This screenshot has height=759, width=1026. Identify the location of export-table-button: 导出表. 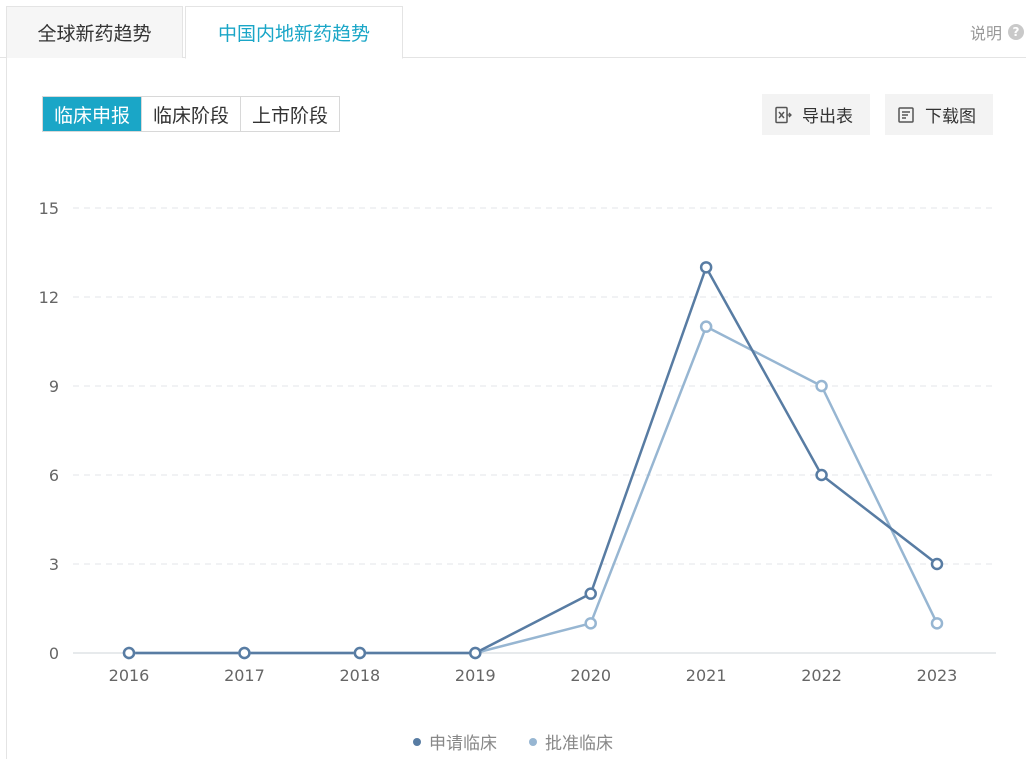
(816, 114).